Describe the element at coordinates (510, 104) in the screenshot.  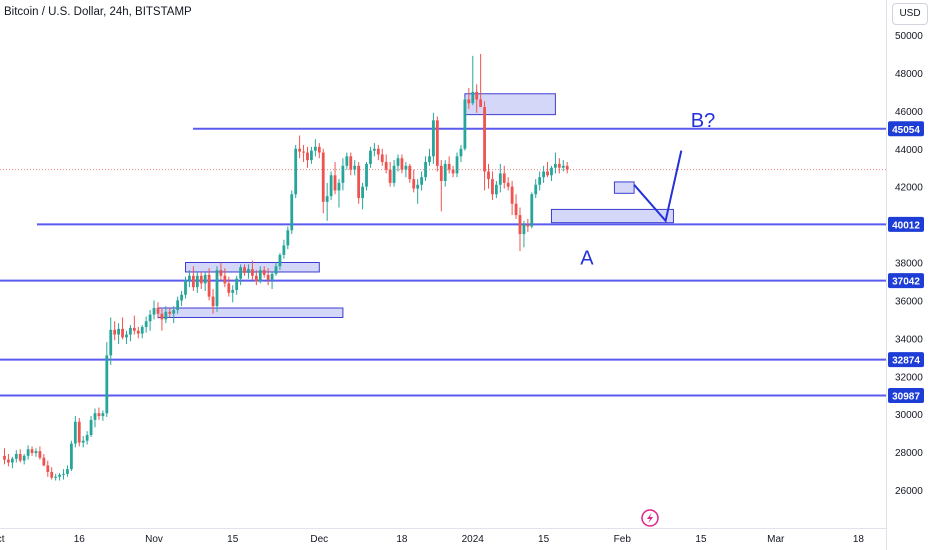
I see `zone-rect` at that location.